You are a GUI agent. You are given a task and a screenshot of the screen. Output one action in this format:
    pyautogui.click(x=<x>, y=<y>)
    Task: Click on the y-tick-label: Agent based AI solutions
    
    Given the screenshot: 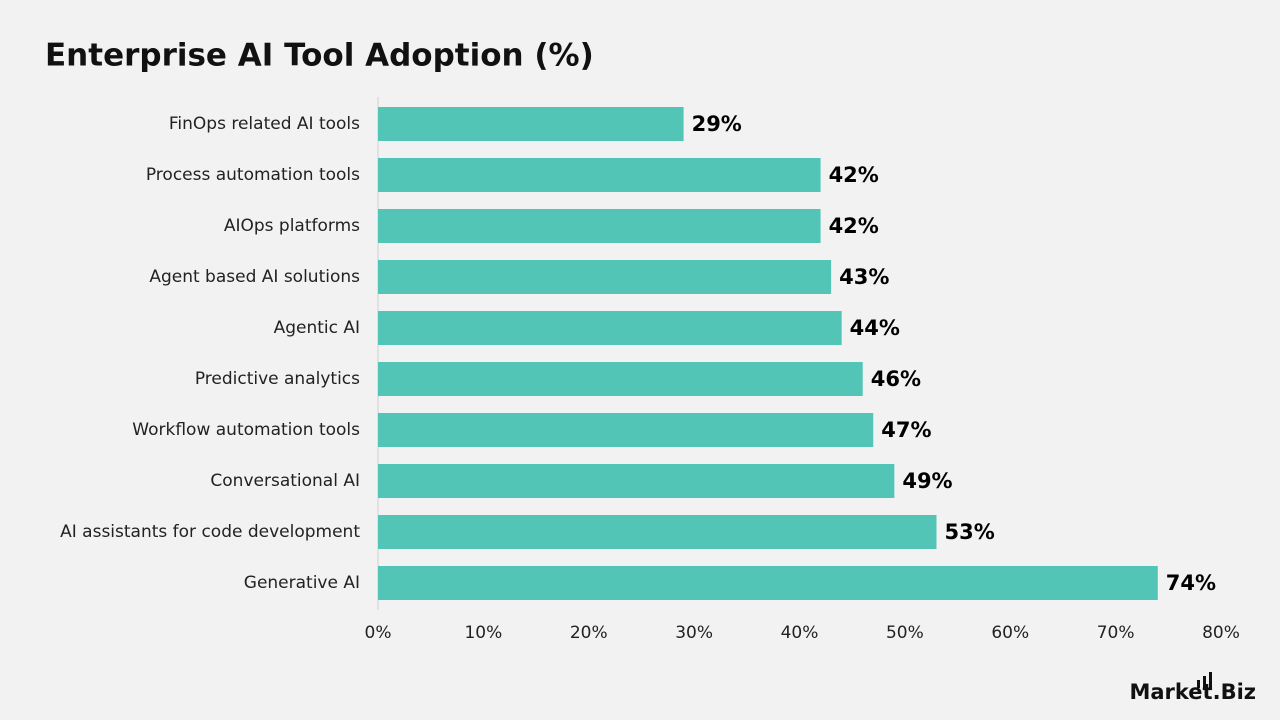 What is the action you would take?
    pyautogui.click(x=254, y=277)
    